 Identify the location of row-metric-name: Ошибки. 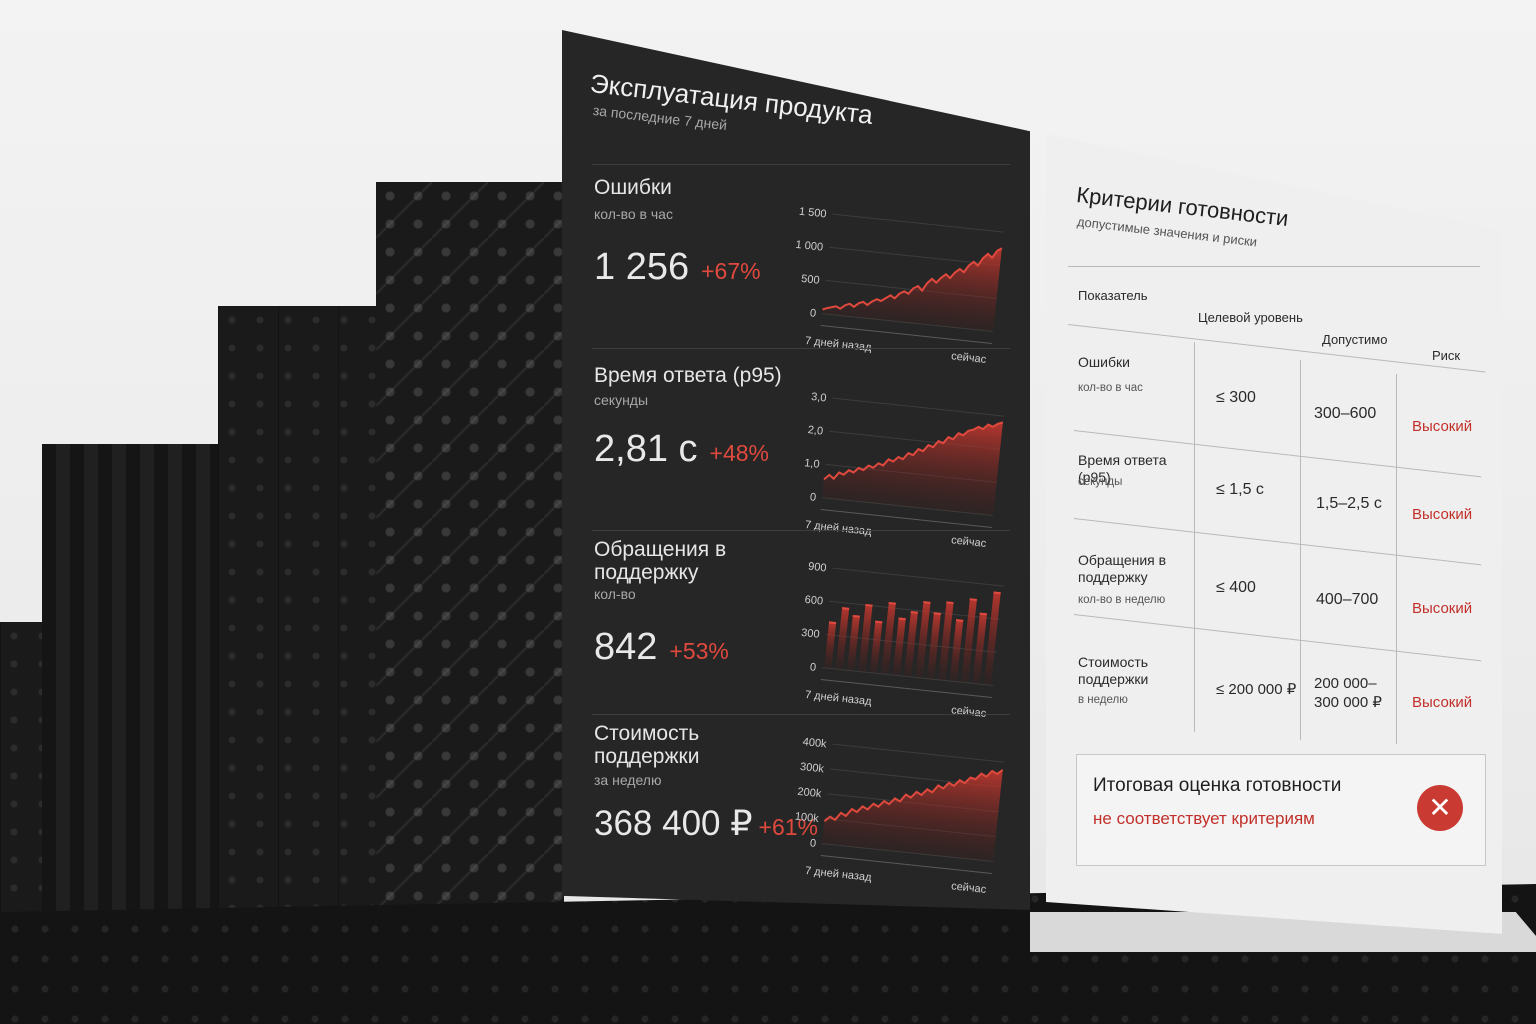
(1104, 362).